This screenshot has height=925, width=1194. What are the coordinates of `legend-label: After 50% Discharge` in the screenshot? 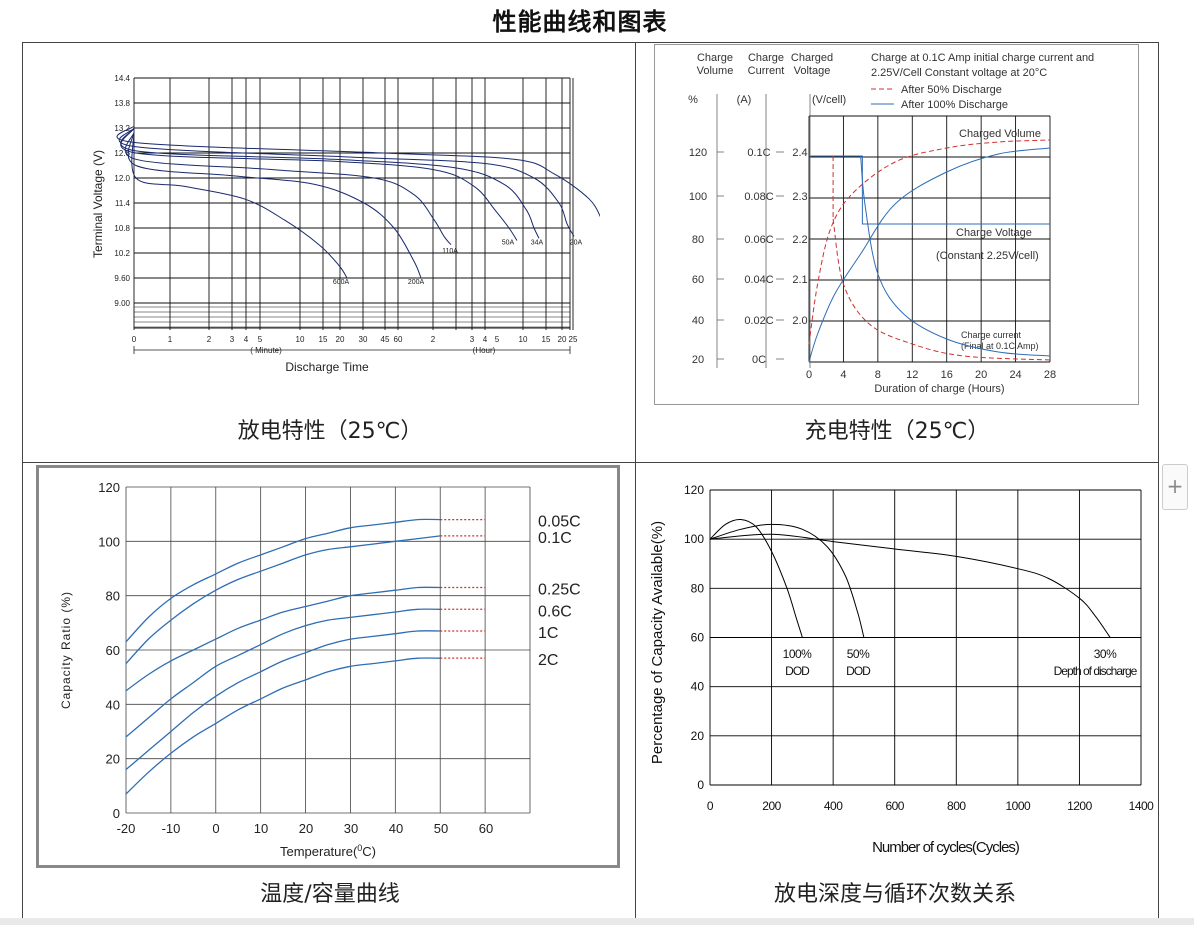 It's located at (951, 90).